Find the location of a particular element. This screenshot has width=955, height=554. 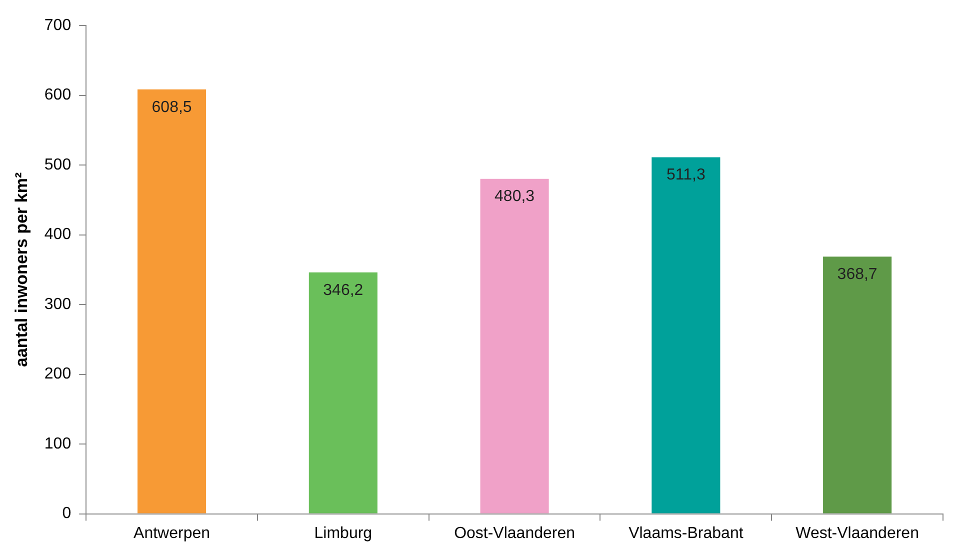

data-label: 480,3 is located at coordinates (514, 197).